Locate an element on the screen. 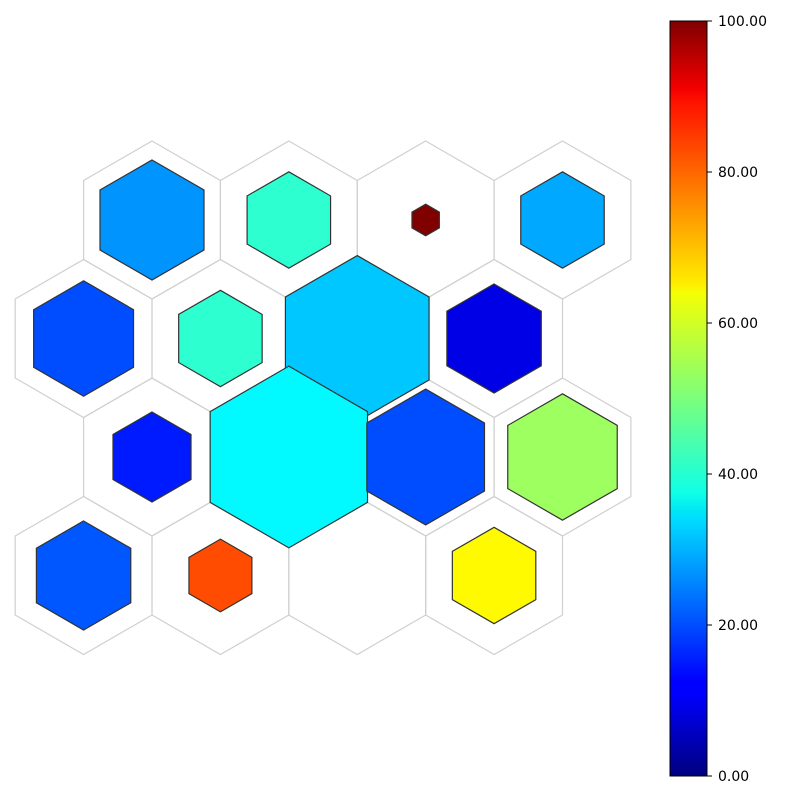 The width and height of the screenshot is (800, 804). colorbar-tick-label: 100.00 is located at coordinates (742, 22).